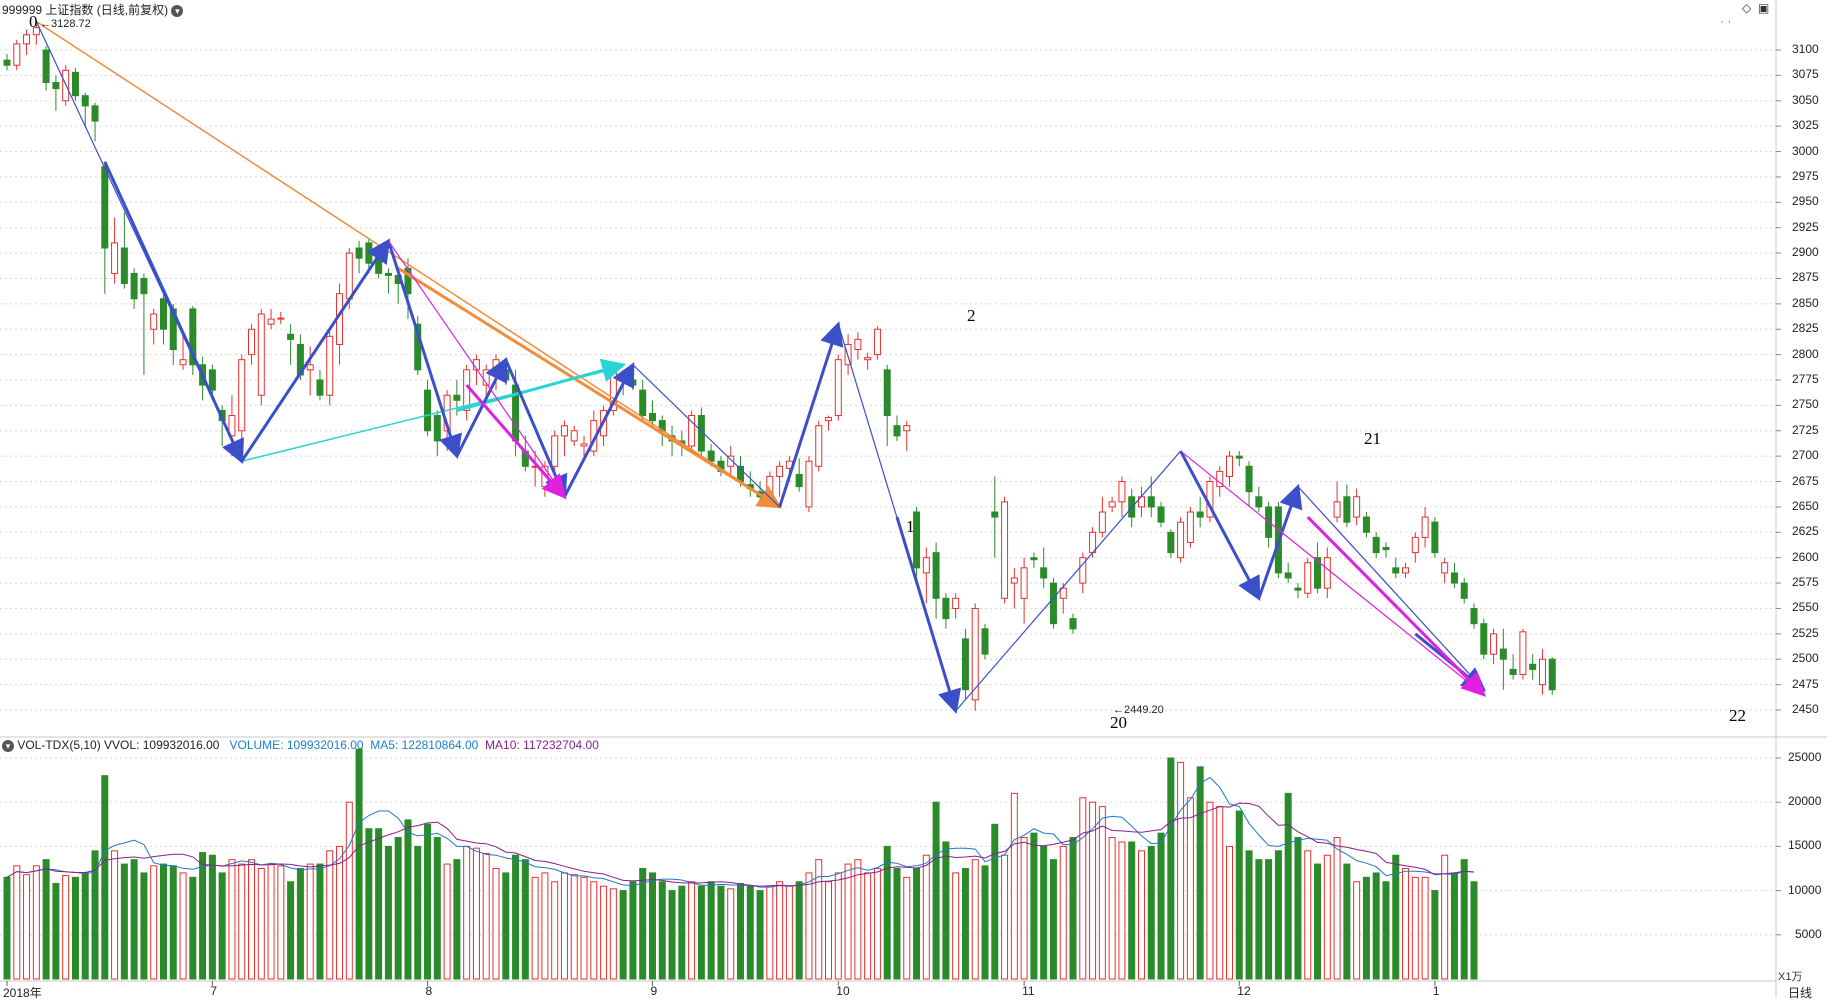  Describe the element at coordinates (296, 745) in the screenshot. I see `volume-value: VOLUME: 109932016.00` at that location.